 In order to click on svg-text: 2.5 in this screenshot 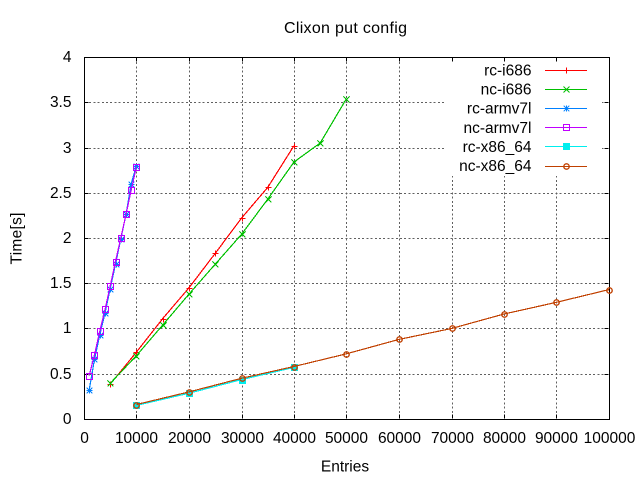, I will do `click(61, 193)`.